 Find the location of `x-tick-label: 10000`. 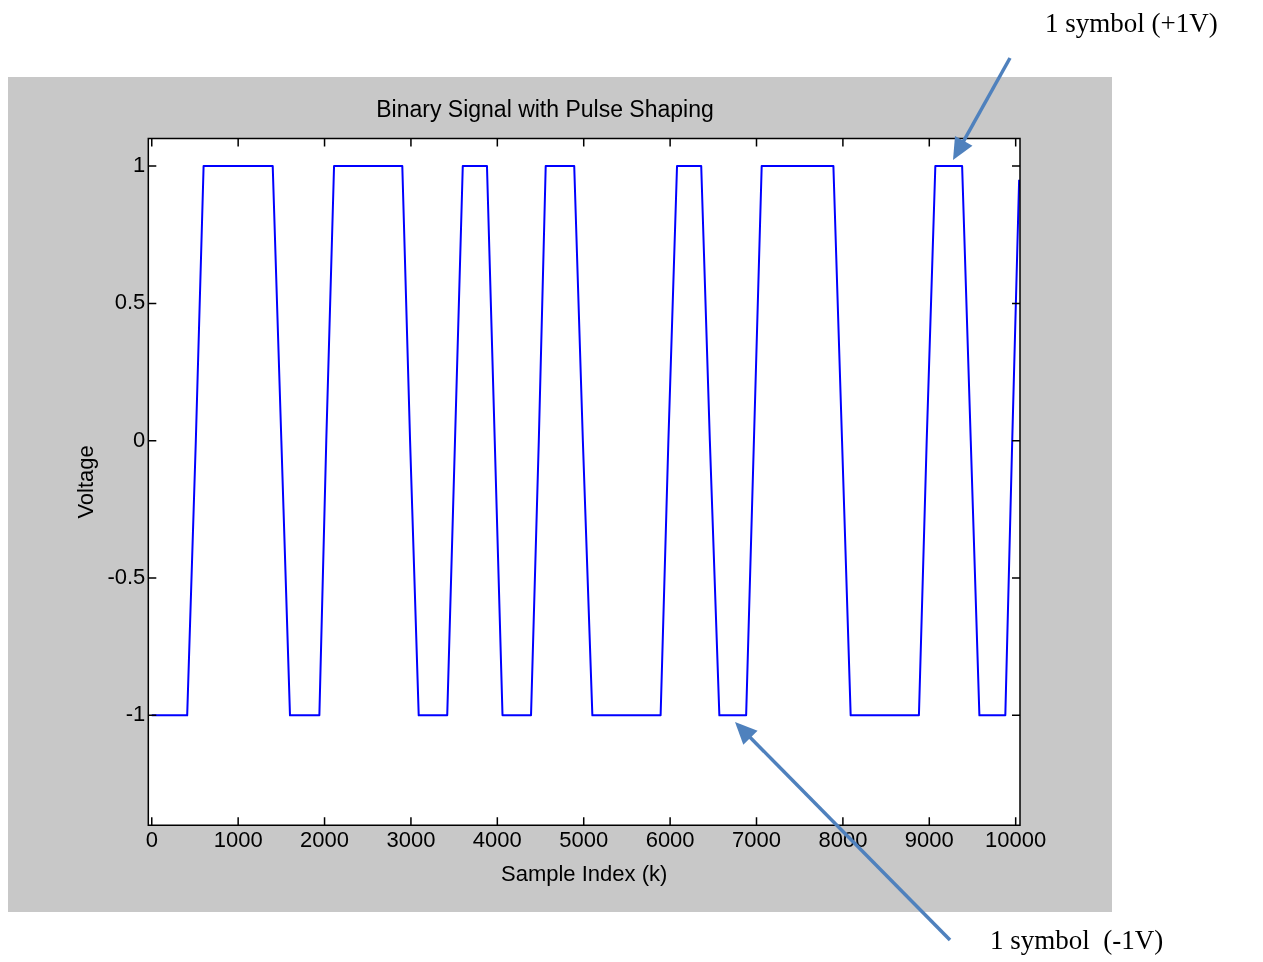

x-tick-label: 10000 is located at coordinates (1016, 840).